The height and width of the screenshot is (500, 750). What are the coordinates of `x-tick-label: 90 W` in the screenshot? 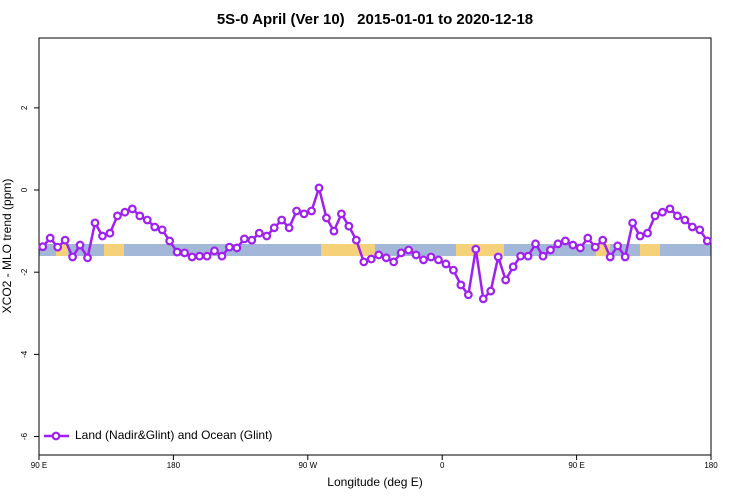 It's located at (307, 465).